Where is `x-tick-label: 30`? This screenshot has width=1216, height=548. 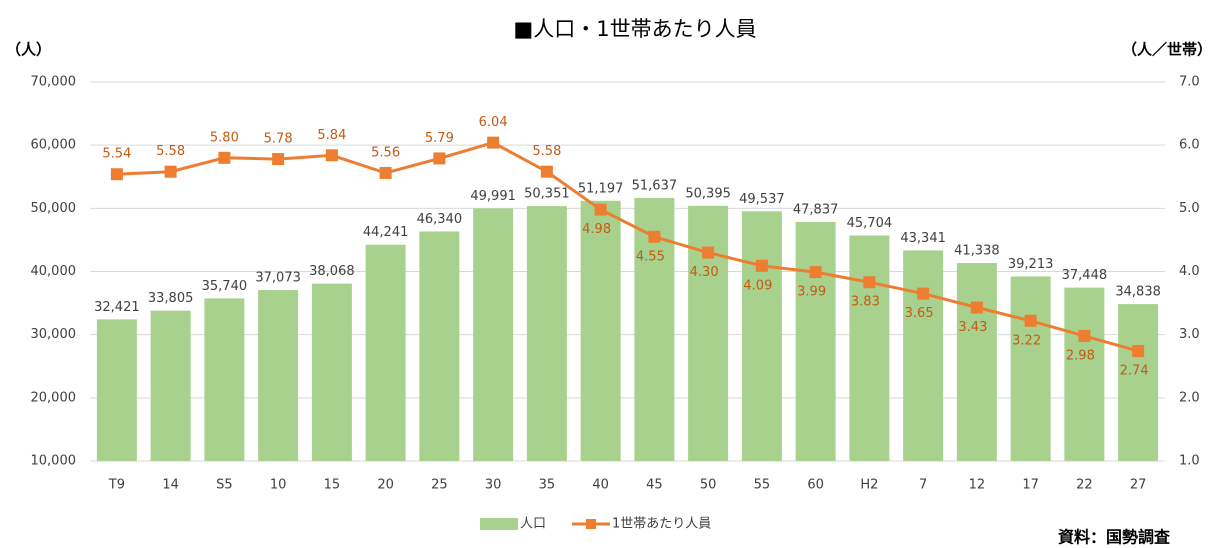
x-tick-label: 30 is located at coordinates (493, 485).